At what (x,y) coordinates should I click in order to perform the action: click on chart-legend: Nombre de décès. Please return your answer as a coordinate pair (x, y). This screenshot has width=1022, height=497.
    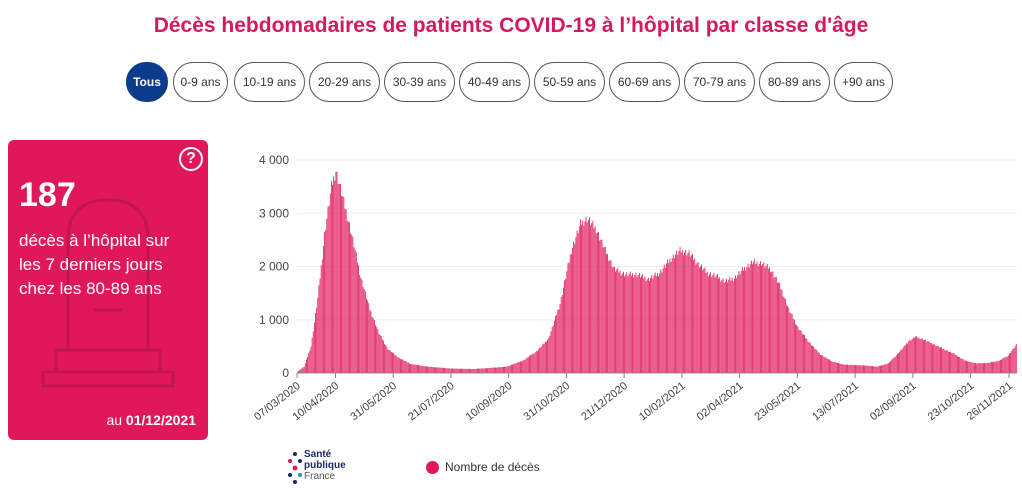
    Looking at the image, I should click on (483, 467).